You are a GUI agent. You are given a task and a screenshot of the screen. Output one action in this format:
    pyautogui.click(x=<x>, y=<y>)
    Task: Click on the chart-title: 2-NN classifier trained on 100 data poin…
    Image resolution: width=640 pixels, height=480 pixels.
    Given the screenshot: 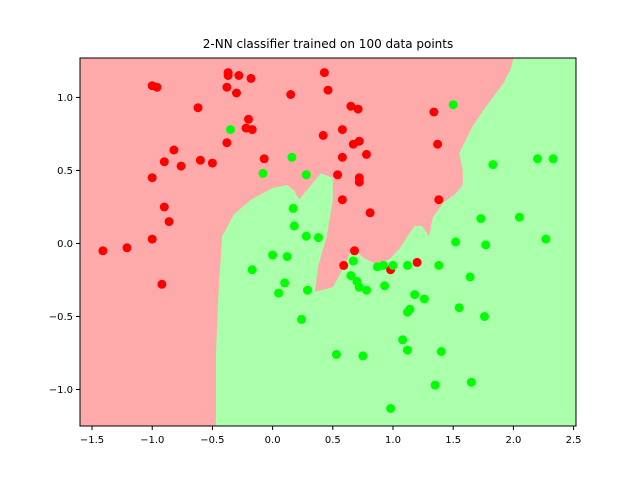 What is the action you would take?
    pyautogui.click(x=328, y=44)
    